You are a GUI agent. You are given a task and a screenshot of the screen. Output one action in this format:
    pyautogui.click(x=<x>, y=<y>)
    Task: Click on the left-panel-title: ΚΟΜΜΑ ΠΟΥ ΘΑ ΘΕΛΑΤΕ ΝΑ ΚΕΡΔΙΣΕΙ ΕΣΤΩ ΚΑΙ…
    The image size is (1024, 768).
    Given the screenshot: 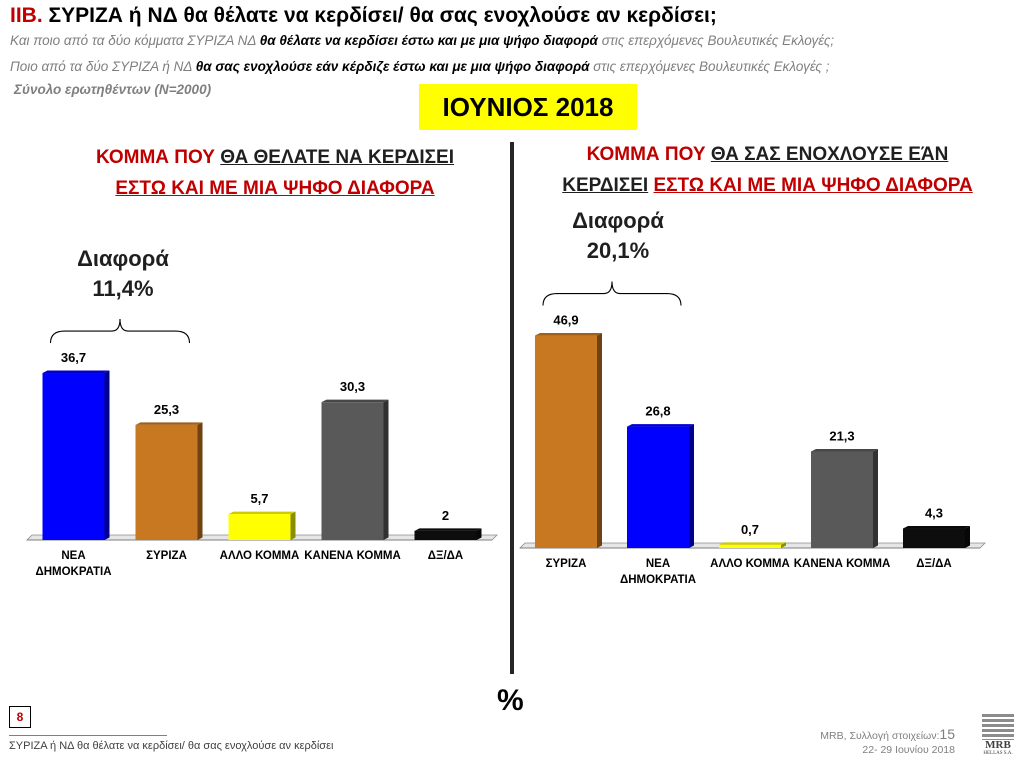 What is the action you would take?
    pyautogui.click(x=275, y=173)
    